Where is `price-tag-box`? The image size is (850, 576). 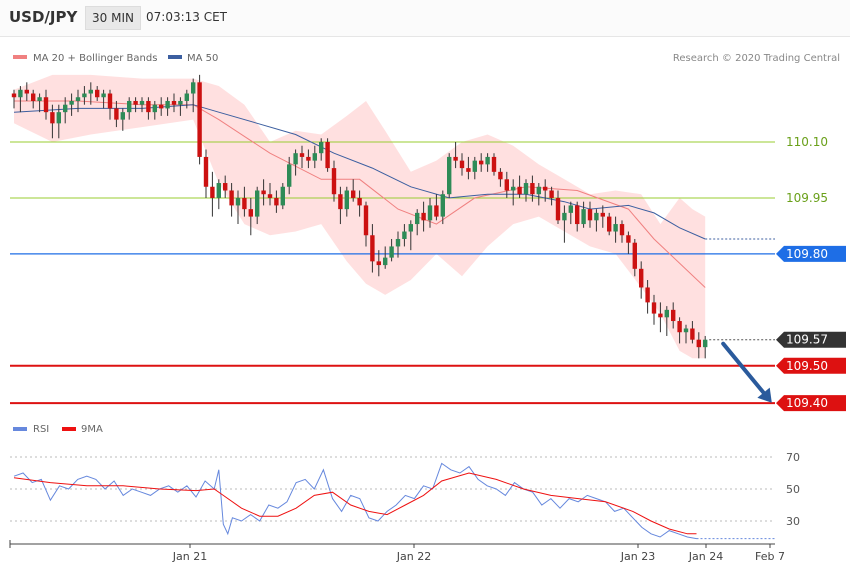 price-tag-box is located at coordinates (811, 403).